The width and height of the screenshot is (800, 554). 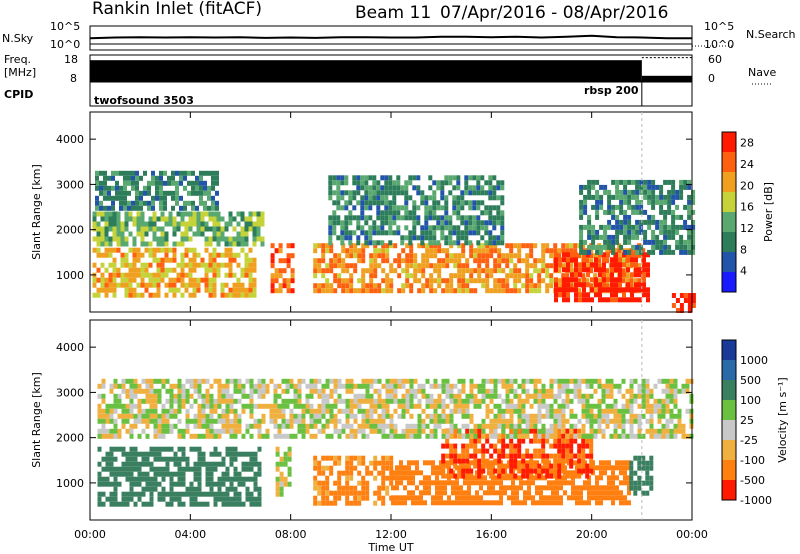 I want to click on nsky-series-line, so click(x=390, y=37).